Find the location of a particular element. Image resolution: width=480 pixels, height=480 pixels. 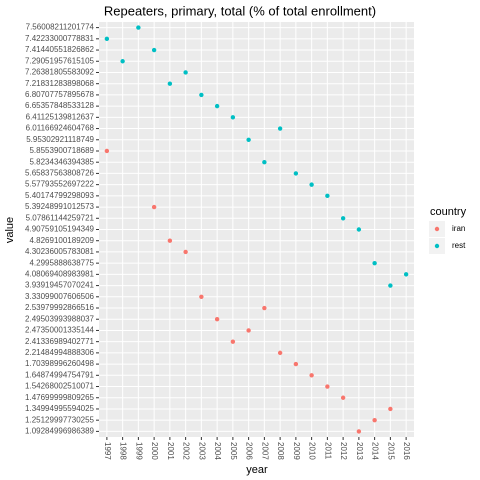

y-tick-label: 4.30236005783081 is located at coordinates (60, 251).